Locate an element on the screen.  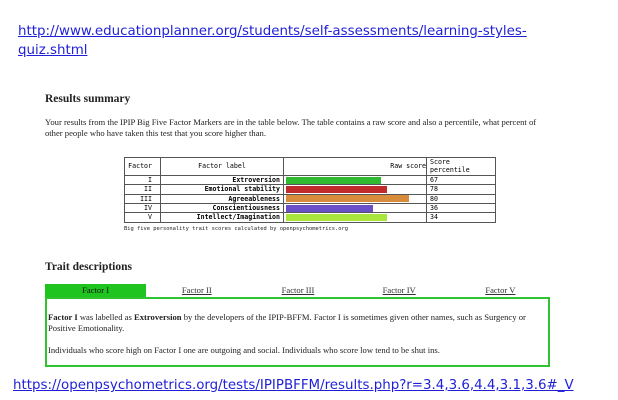
factor-label: Emotional stability is located at coordinates (222, 189).